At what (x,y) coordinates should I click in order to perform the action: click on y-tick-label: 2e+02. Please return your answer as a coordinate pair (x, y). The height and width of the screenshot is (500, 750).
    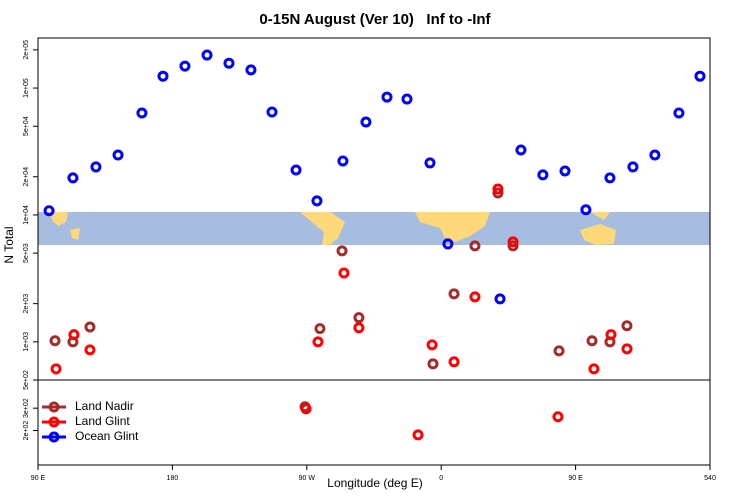
    Looking at the image, I should click on (26, 431).